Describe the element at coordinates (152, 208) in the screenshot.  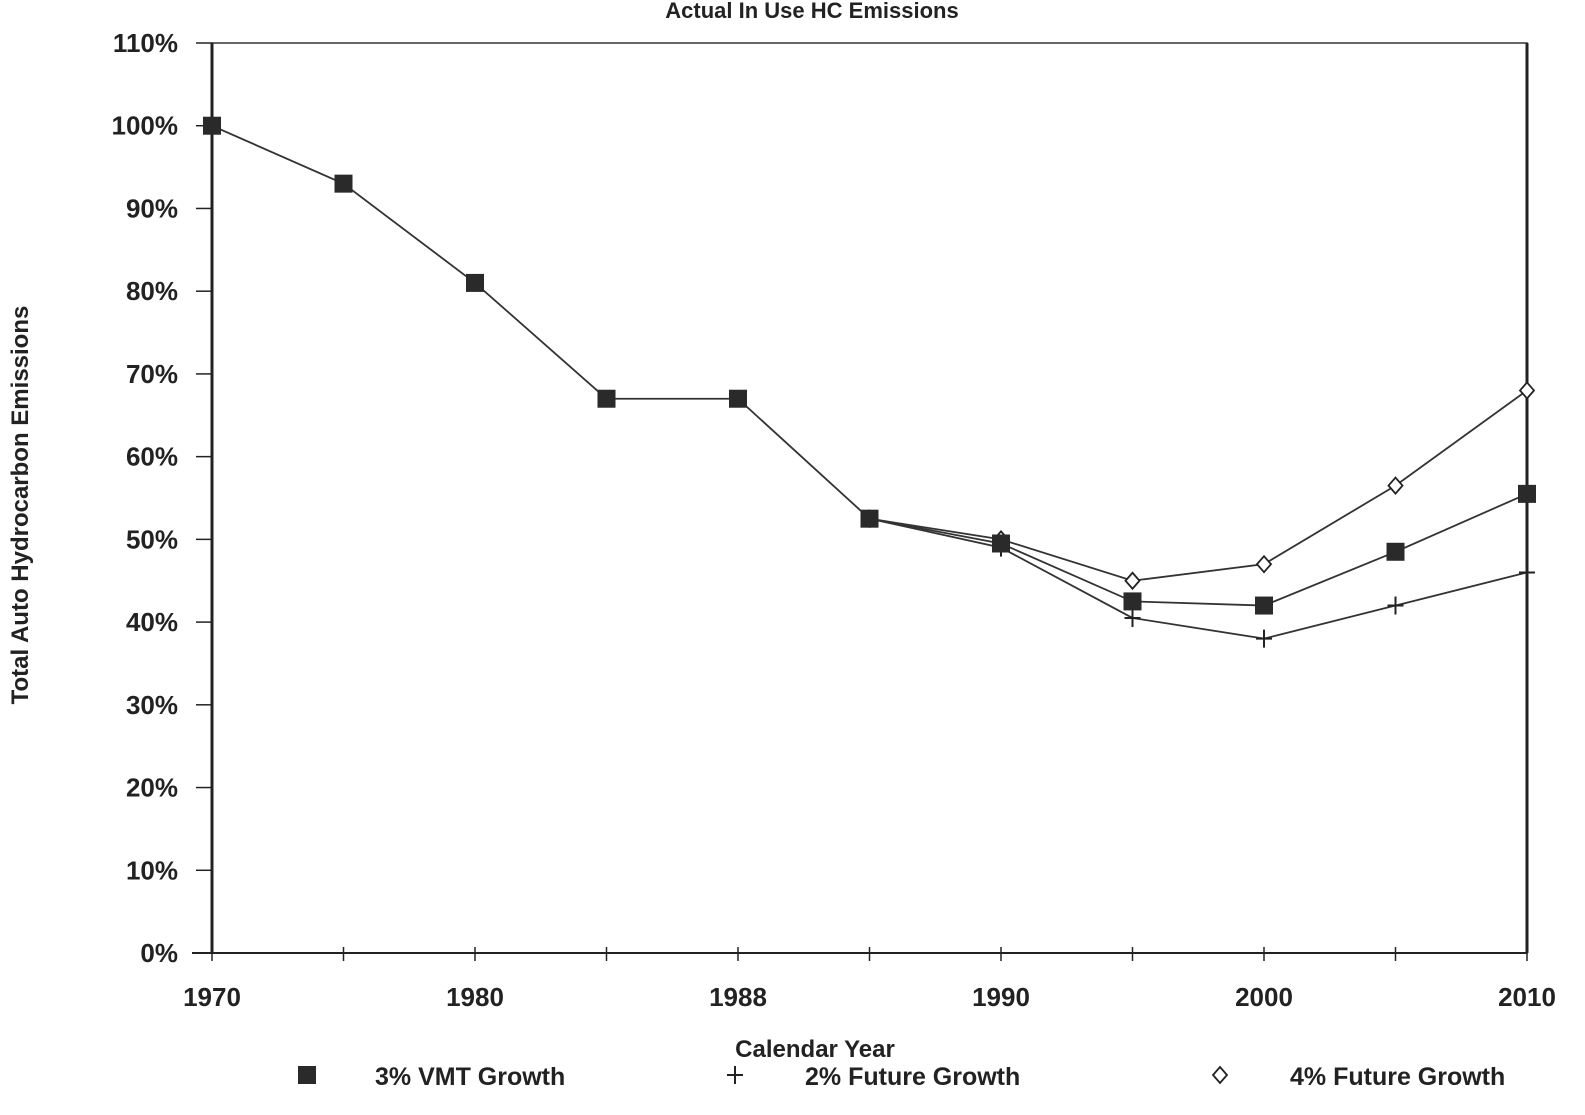
I see `y-tick-label: 90%` at that location.